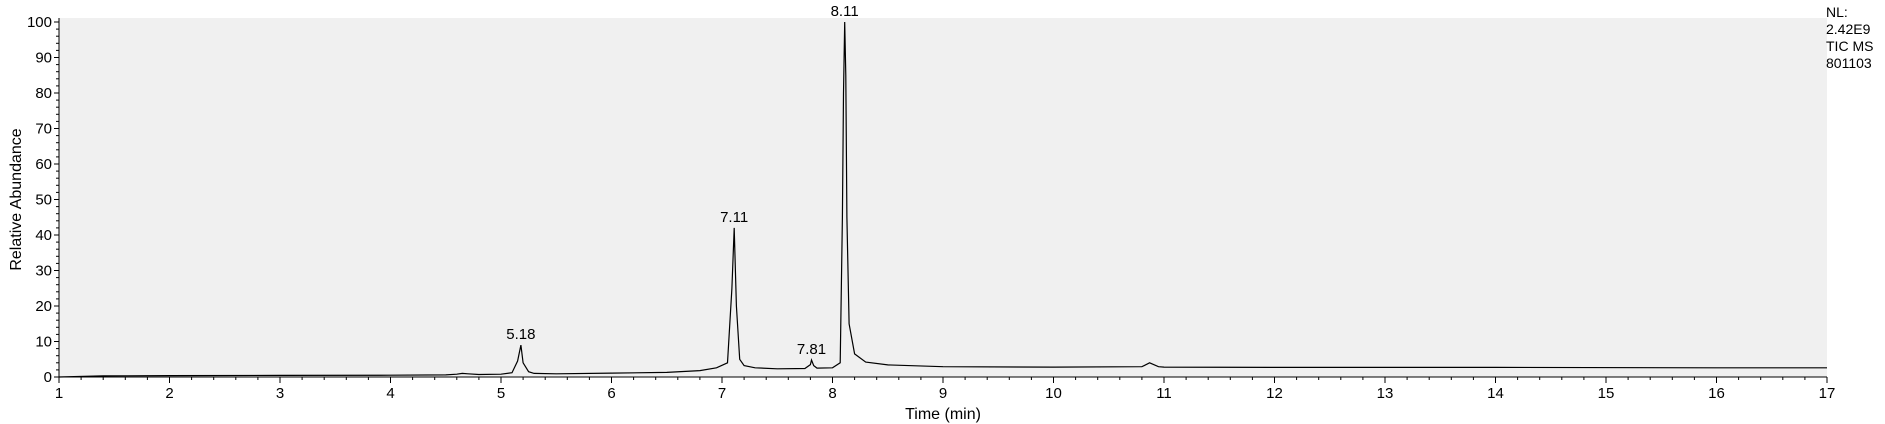  I want to click on trace-type: TIC MS, so click(1850, 46).